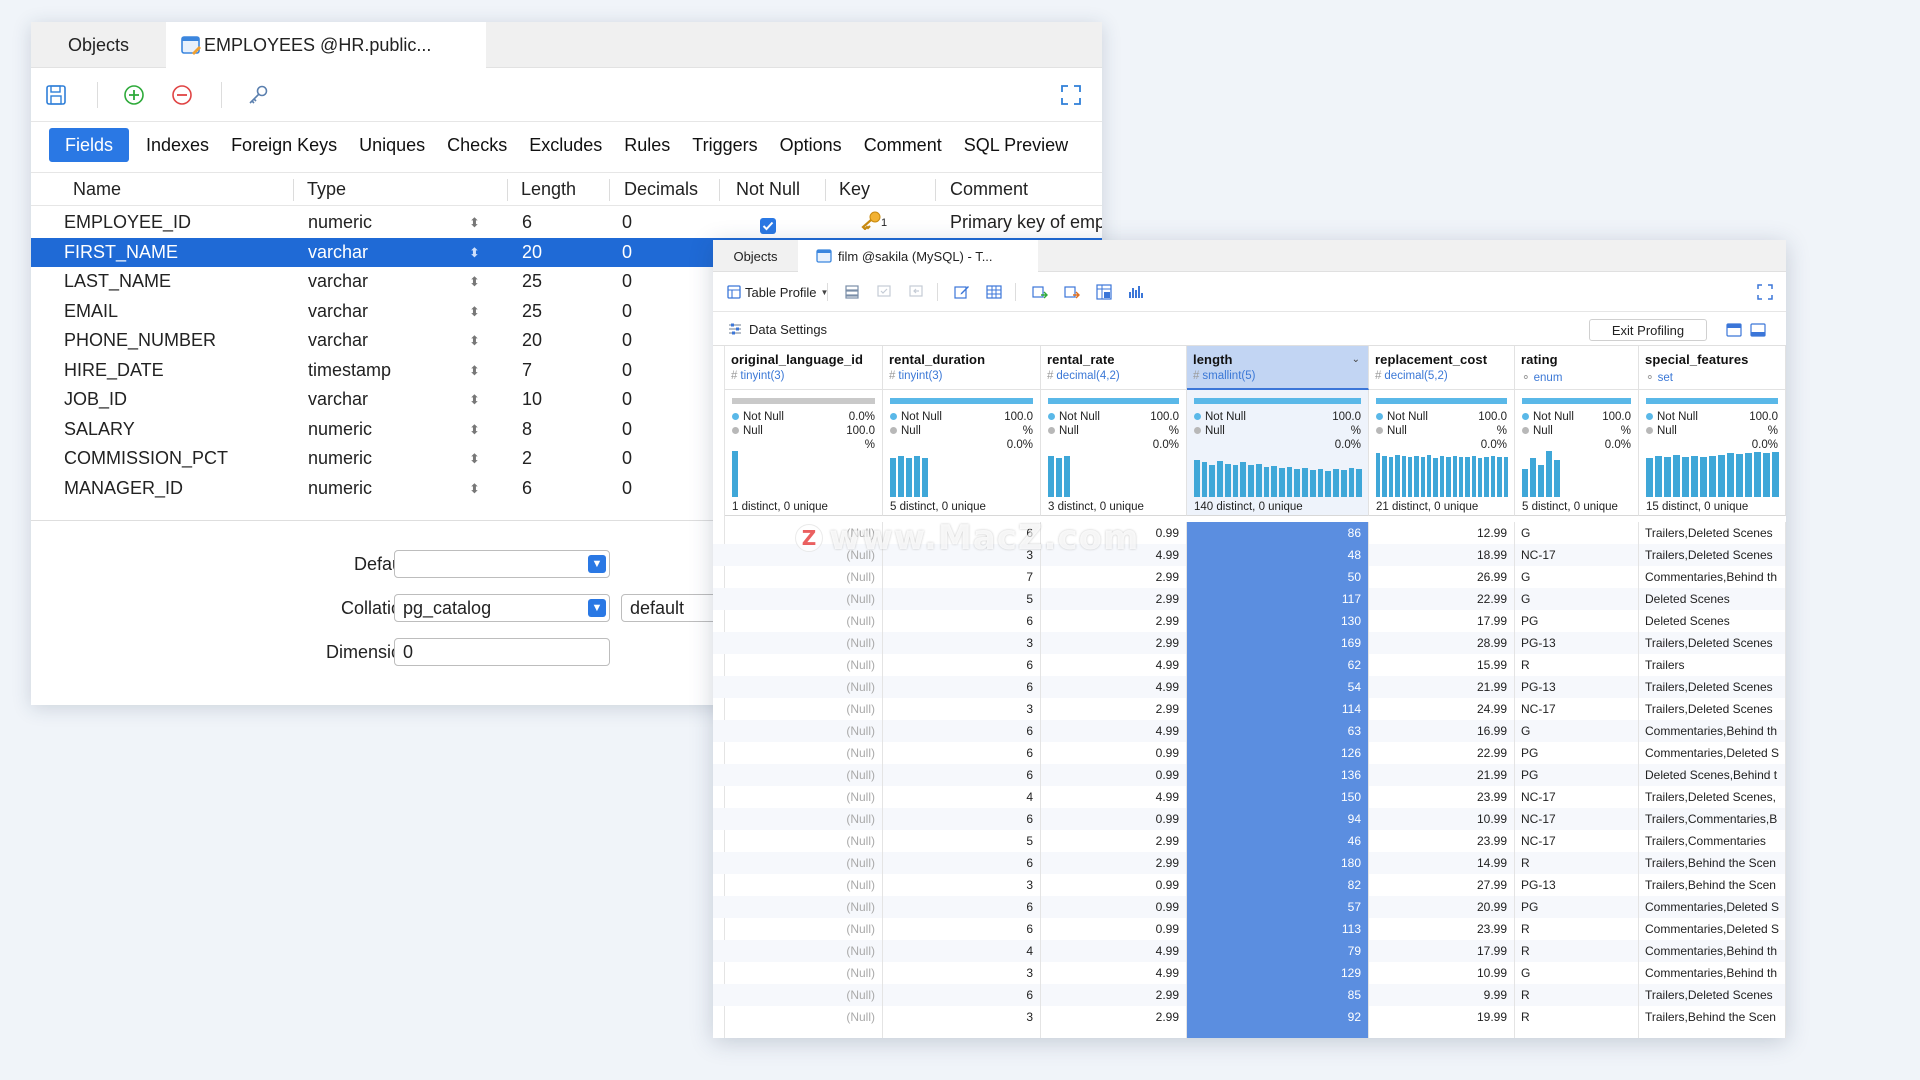  Describe the element at coordinates (1136, 292) in the screenshot. I see `profile-chart-button` at that location.